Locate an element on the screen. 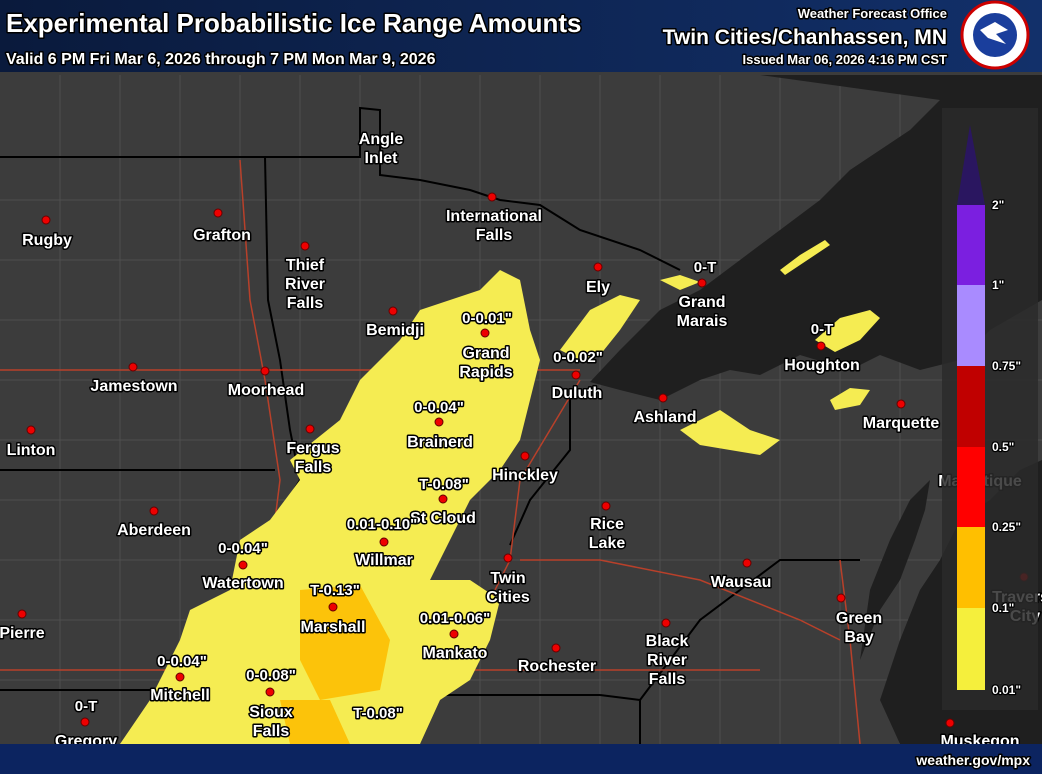 The width and height of the screenshot is (1042, 774). amount-label: T-0.13" is located at coordinates (335, 590).